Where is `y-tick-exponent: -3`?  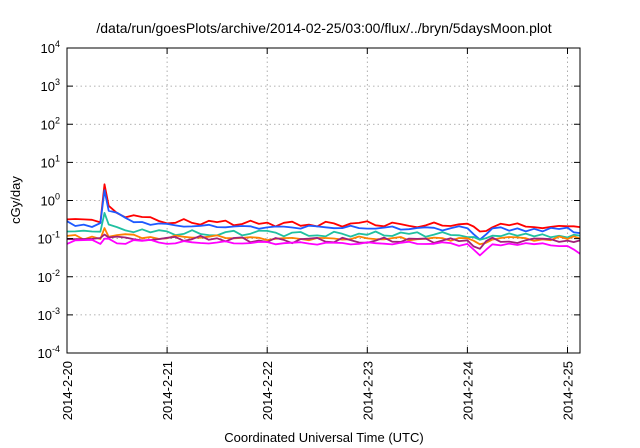 y-tick-exponent: -3 is located at coordinates (56, 311).